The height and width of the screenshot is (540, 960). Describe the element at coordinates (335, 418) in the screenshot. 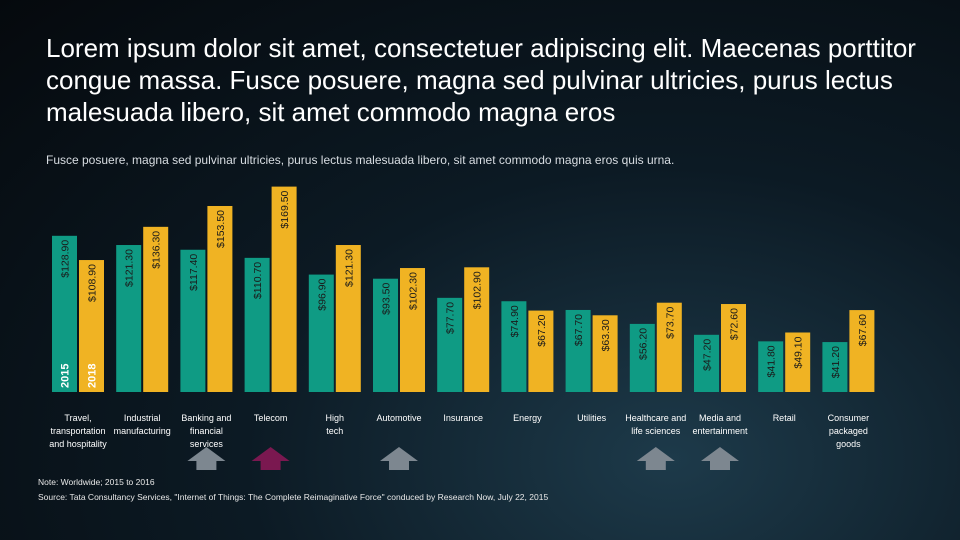

I see `category-label: High` at that location.